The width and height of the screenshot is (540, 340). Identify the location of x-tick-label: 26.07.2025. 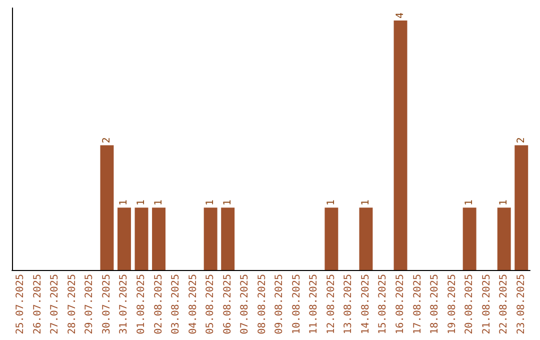
(38, 304).